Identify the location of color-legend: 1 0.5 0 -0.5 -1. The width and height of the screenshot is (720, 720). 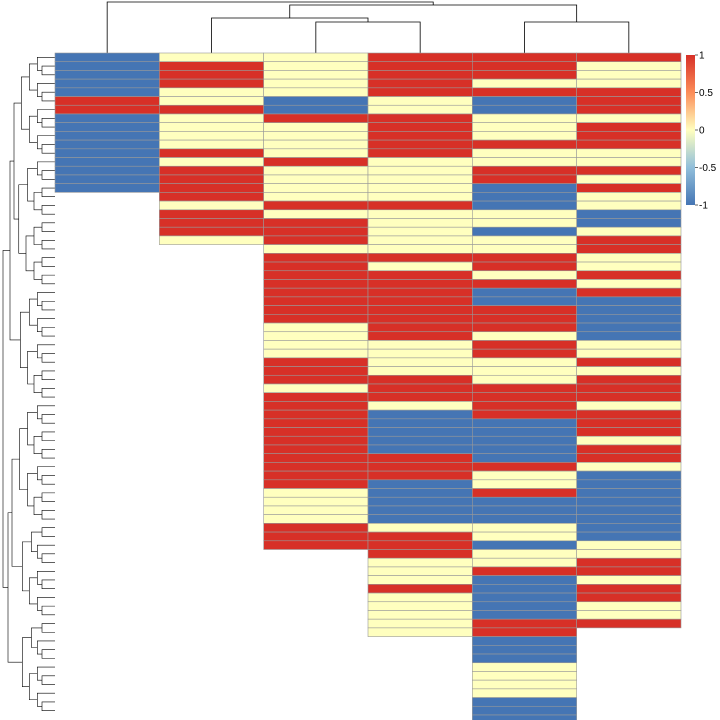
(701, 131).